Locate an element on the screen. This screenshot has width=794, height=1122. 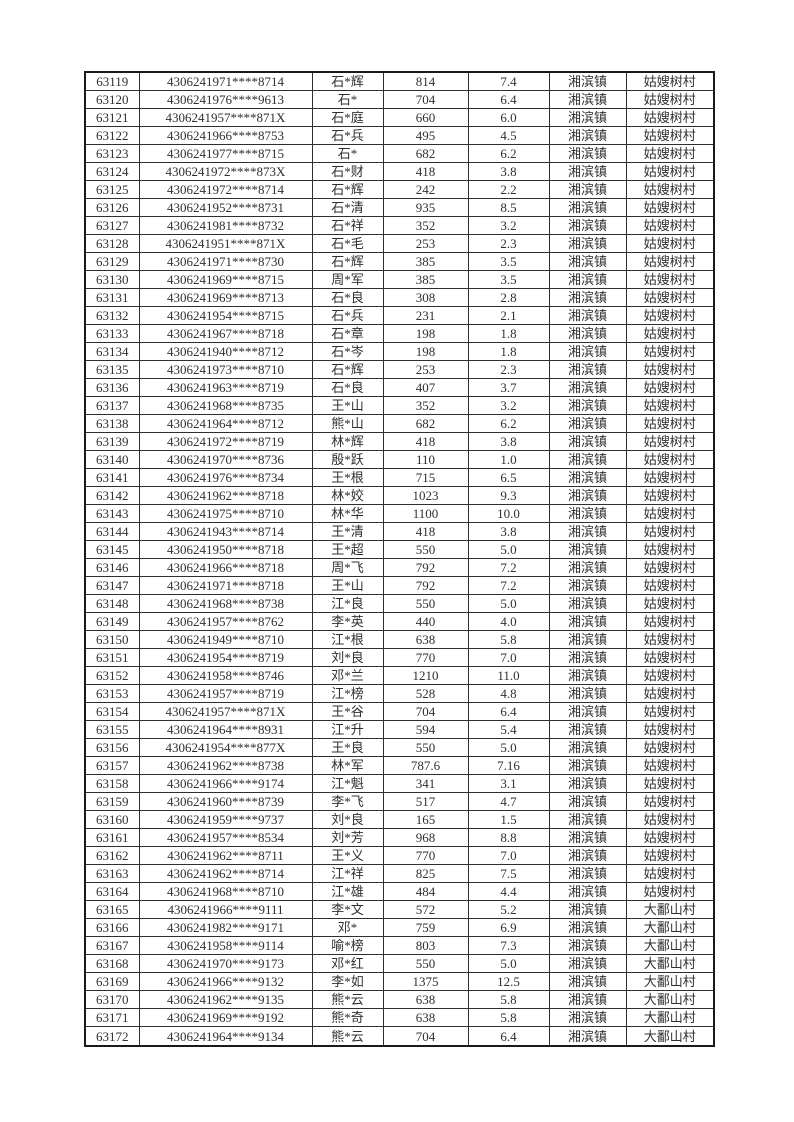
table-cell: 7.2 is located at coordinates (508, 586).